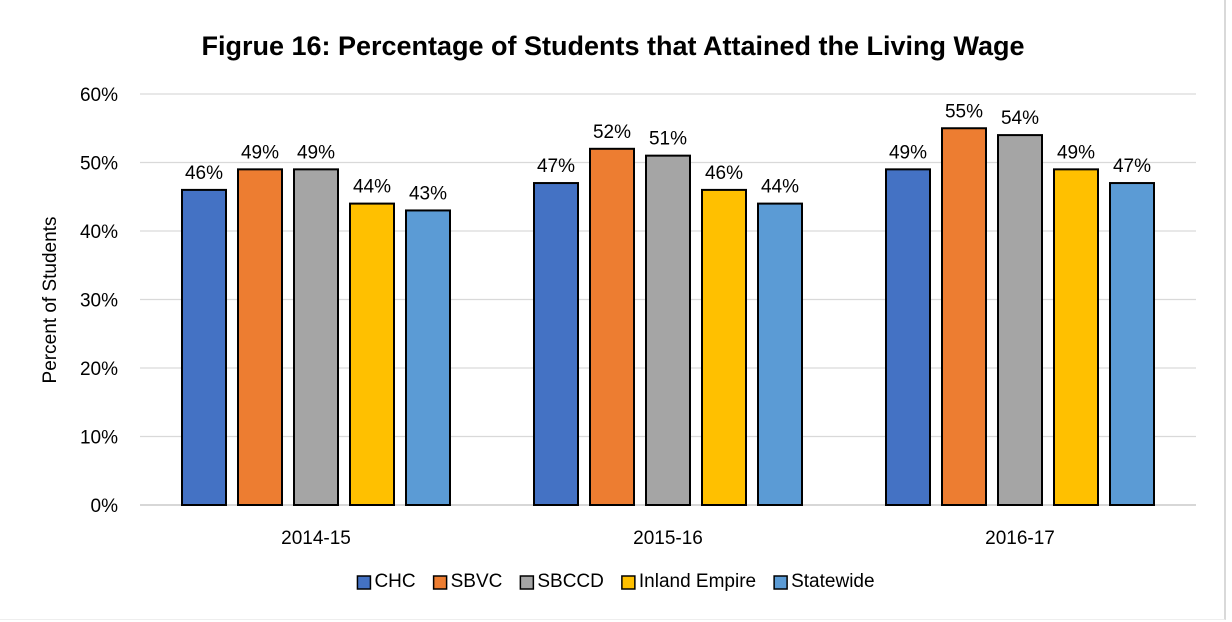 Image resolution: width=1232 pixels, height=622 pixels. I want to click on y-tick-label: 60%, so click(99, 95).